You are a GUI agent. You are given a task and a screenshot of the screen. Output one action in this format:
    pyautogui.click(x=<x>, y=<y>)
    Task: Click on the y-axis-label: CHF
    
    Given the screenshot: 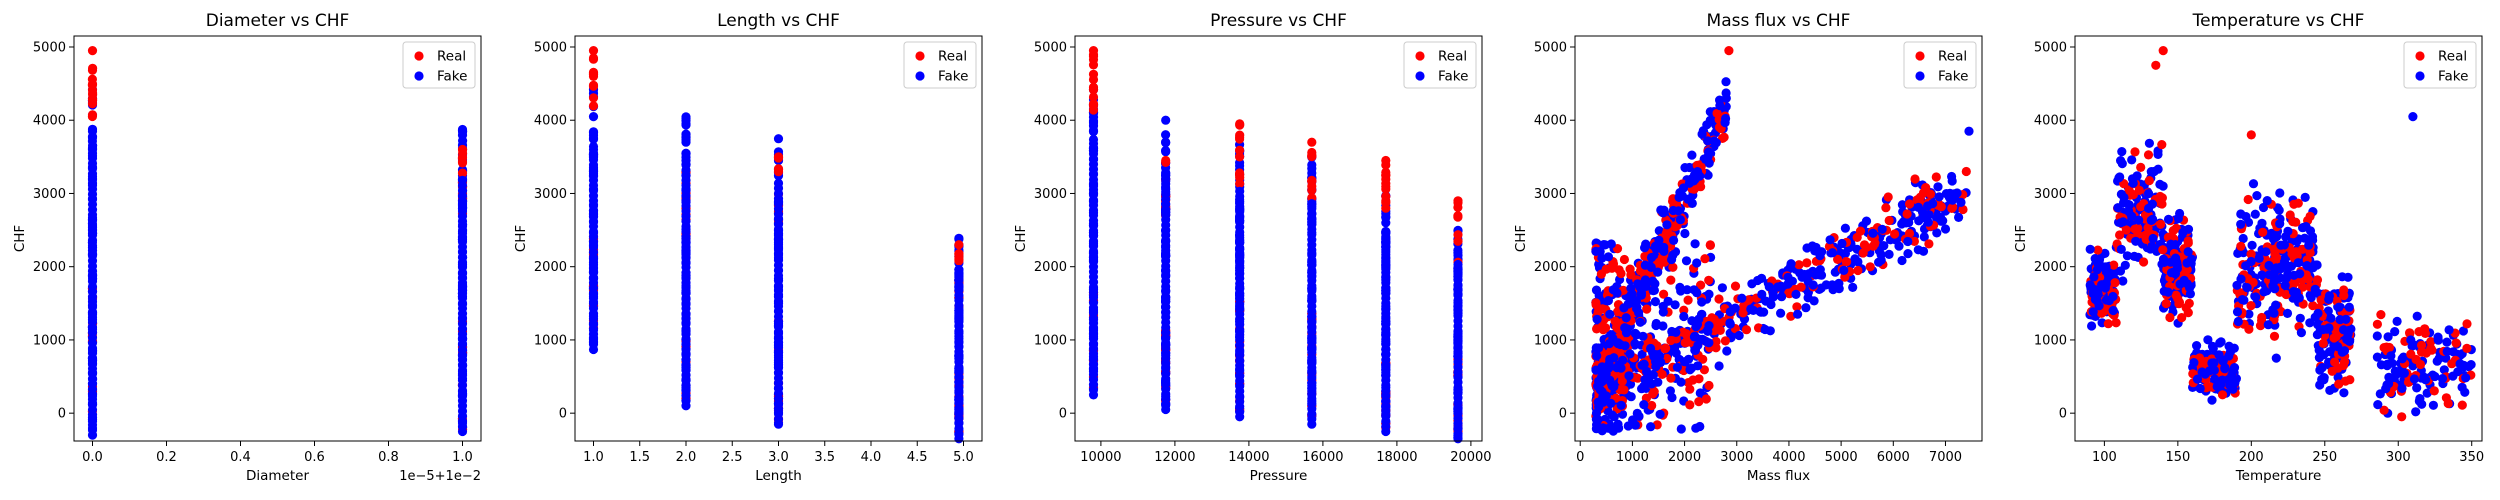 What is the action you would take?
    pyautogui.click(x=20, y=238)
    